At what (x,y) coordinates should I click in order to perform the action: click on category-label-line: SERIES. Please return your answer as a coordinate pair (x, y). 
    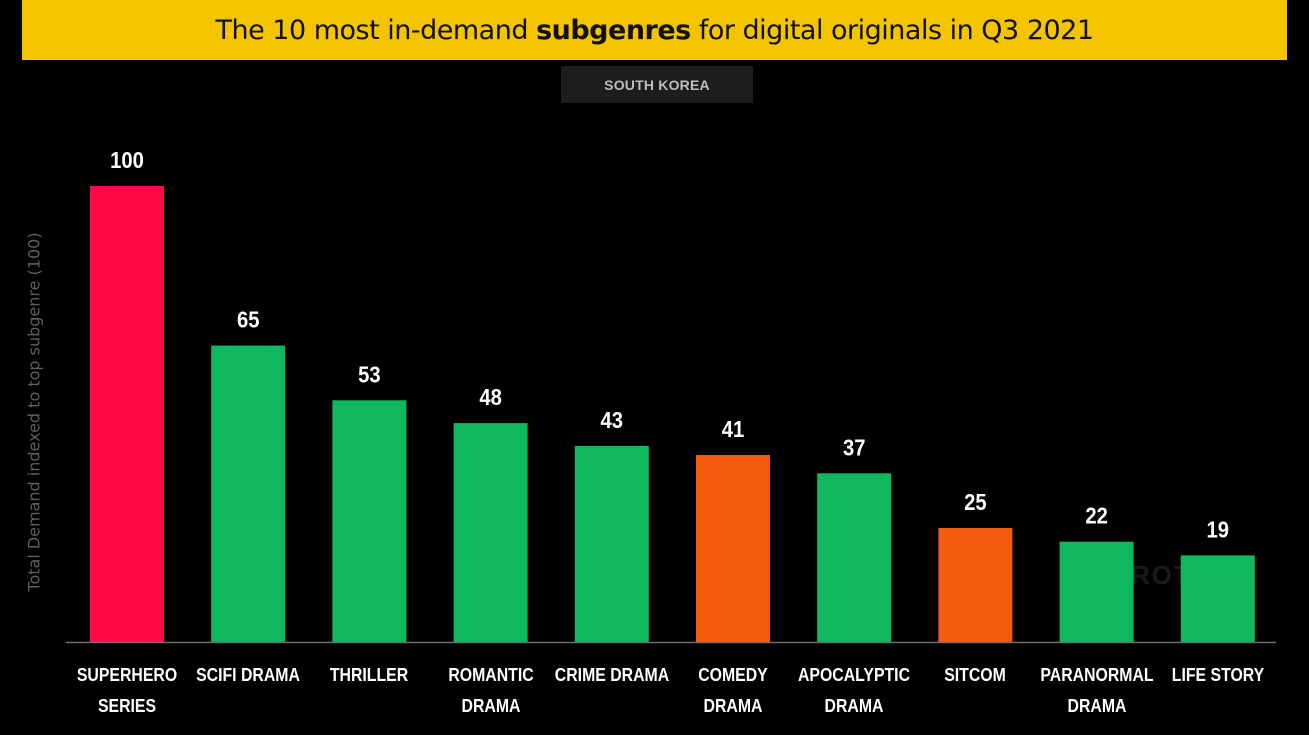
    Looking at the image, I should click on (127, 706).